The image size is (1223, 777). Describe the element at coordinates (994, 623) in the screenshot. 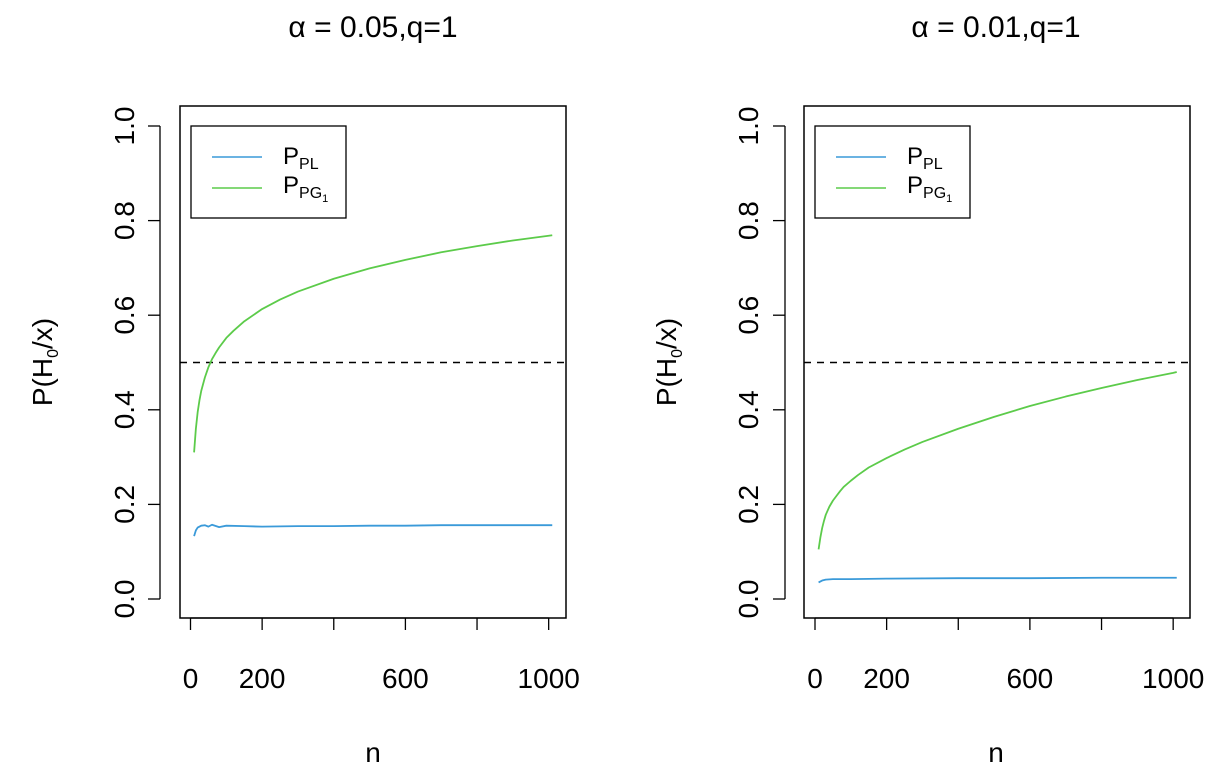

I see `x-axis-right` at that location.